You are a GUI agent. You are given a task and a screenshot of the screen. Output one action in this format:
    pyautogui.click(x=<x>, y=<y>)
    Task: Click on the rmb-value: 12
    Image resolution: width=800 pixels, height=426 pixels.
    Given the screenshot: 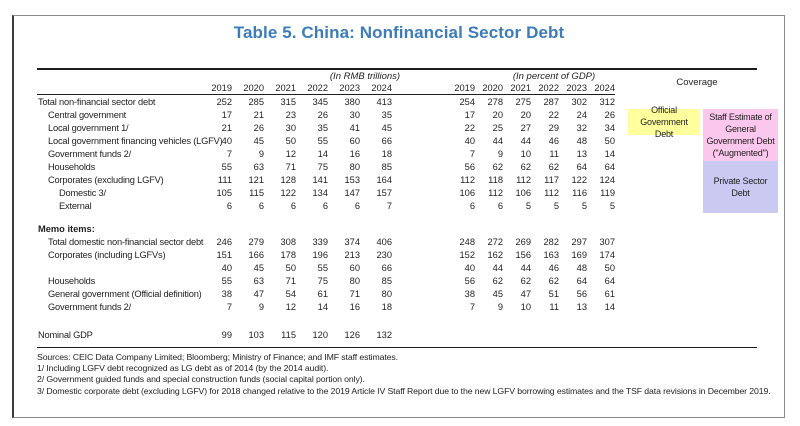 What is the action you would take?
    pyautogui.click(x=290, y=154)
    